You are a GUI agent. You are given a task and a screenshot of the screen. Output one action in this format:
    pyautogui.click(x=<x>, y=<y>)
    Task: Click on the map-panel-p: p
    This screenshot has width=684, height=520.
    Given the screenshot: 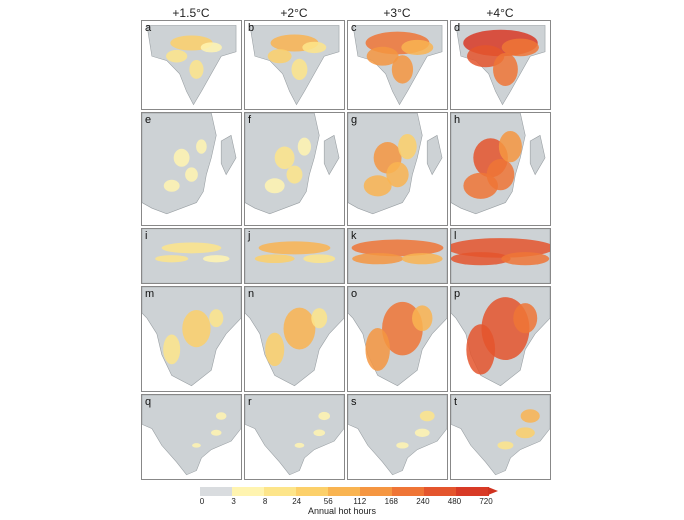 What is the action you would take?
    pyautogui.click(x=500, y=339)
    